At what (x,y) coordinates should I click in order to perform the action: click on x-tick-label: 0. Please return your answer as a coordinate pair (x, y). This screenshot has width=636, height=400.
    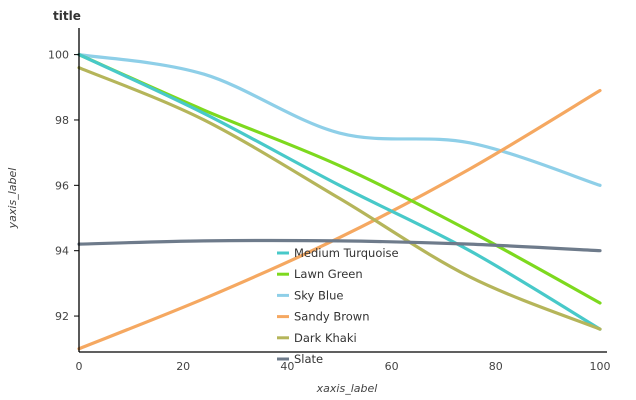
    Looking at the image, I should click on (79, 366).